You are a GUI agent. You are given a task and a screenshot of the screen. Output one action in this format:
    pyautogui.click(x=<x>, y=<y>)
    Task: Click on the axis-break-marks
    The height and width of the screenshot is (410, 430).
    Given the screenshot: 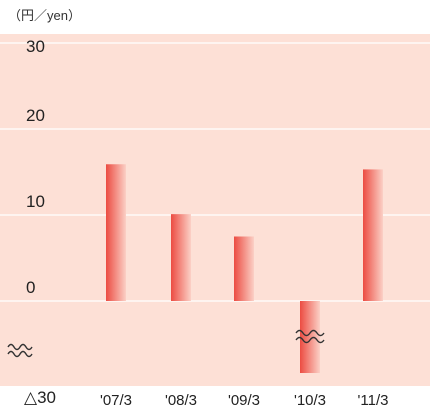 What is the action you would take?
    pyautogui.click(x=166, y=343)
    